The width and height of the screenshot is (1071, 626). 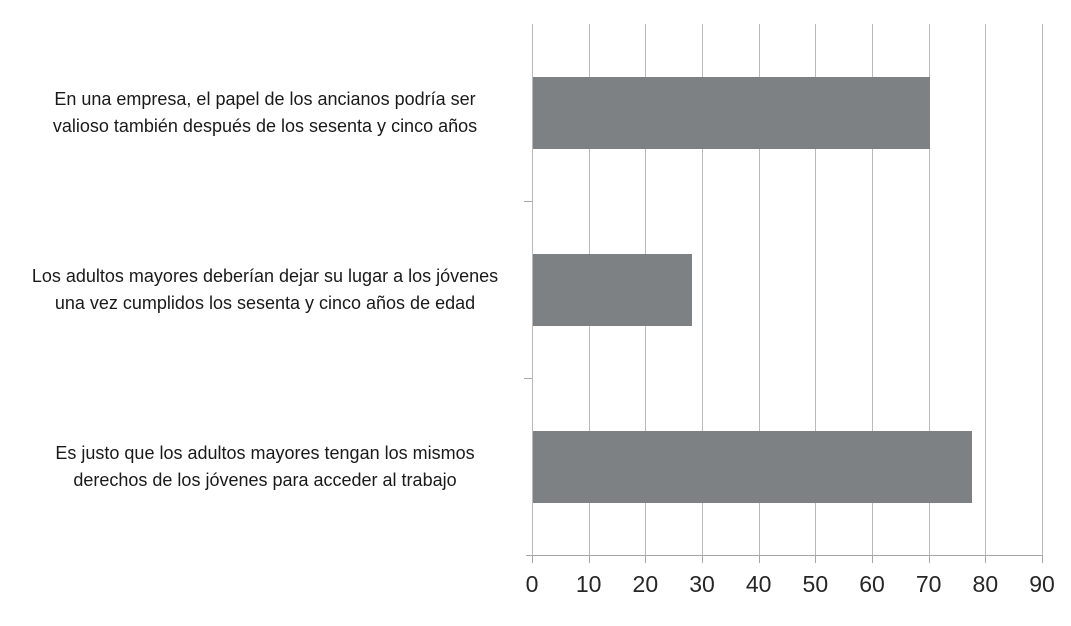 What do you see at coordinates (784, 555) in the screenshot?
I see `x-axis-line` at bounding box center [784, 555].